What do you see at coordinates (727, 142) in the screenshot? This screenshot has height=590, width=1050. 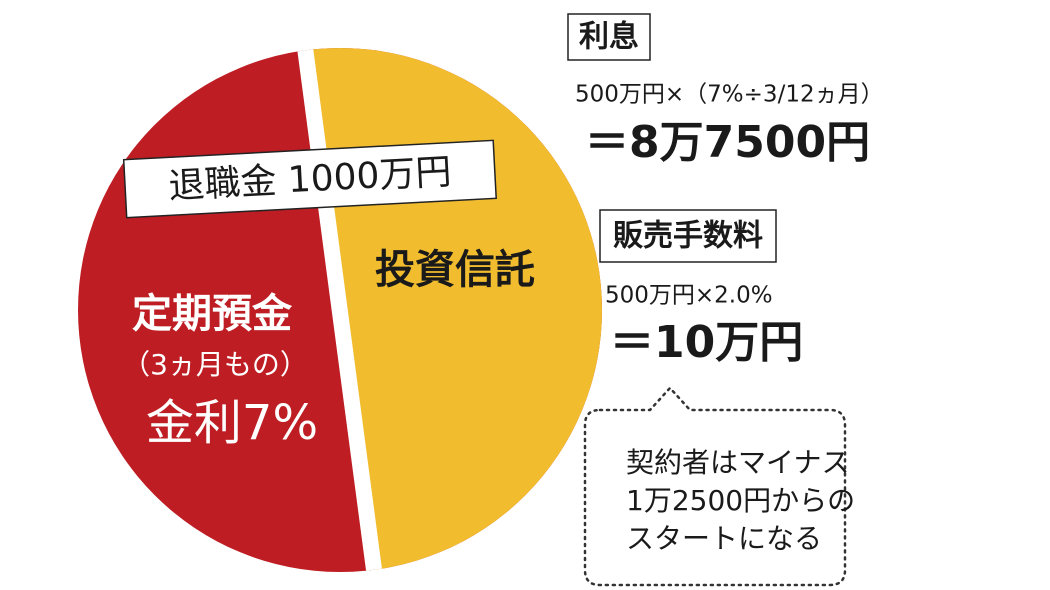 I see `interest-result: ＝8万7500円` at bounding box center [727, 142].